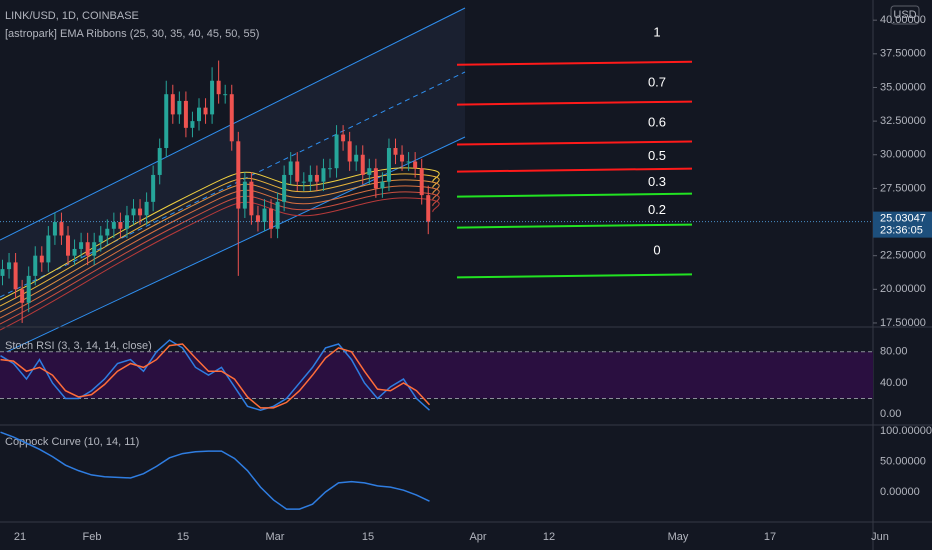 This screenshot has width=932, height=550. What do you see at coordinates (900, 492) in the screenshot?
I see `coppock-tick-label: 0.00000` at bounding box center [900, 492].